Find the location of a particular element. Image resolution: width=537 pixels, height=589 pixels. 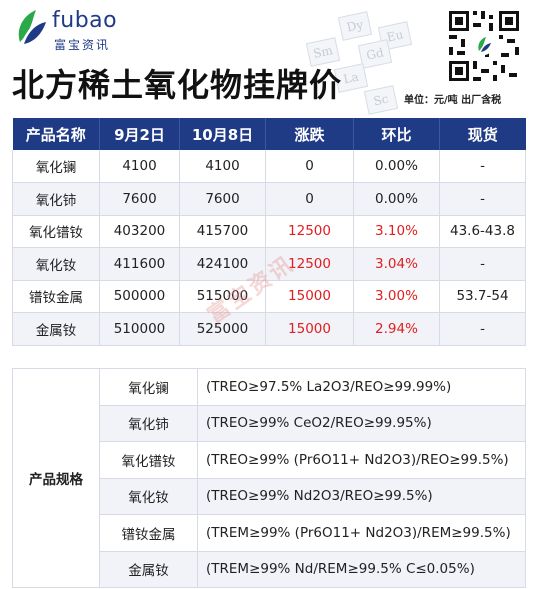

price-sep2: 4100 is located at coordinates (139, 166).